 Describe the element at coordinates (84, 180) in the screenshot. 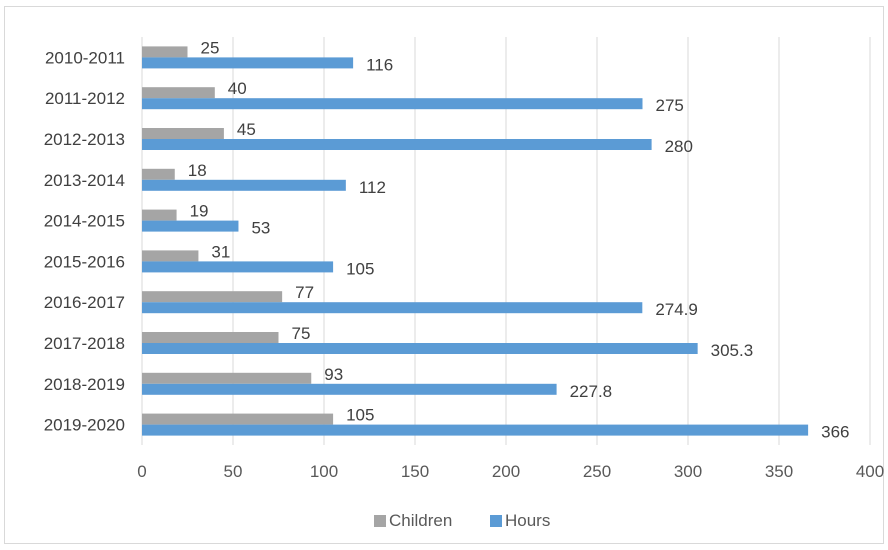

I see `category-label: 2013-2014` at that location.